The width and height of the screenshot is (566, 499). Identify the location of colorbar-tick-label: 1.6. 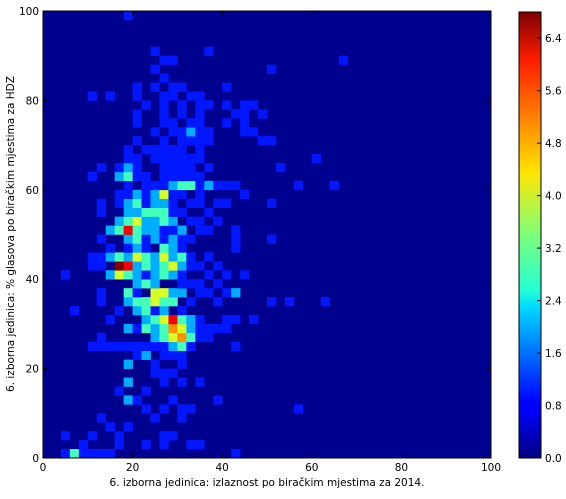
(553, 354).